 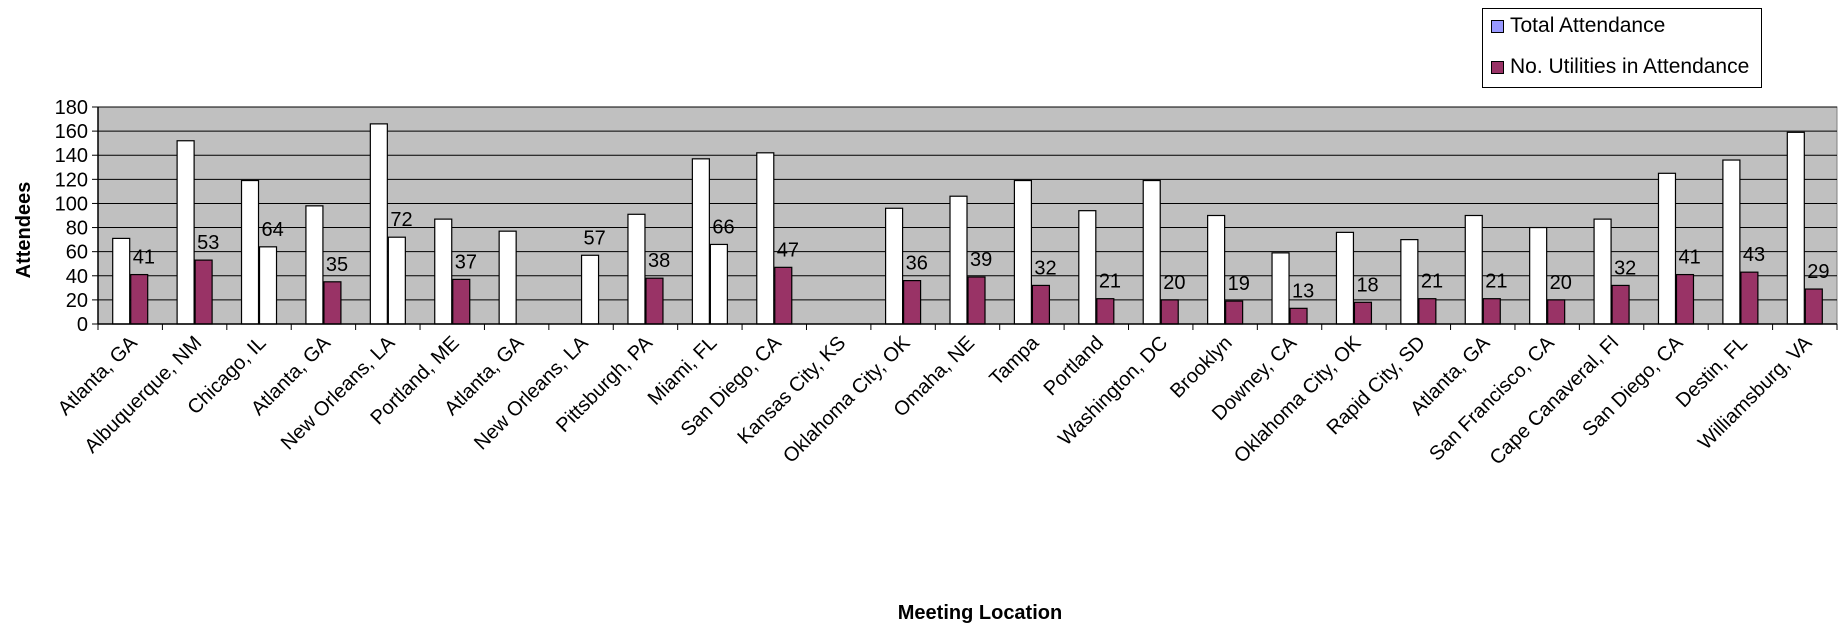 I want to click on data-label-utilities: 38, so click(x=659, y=261).